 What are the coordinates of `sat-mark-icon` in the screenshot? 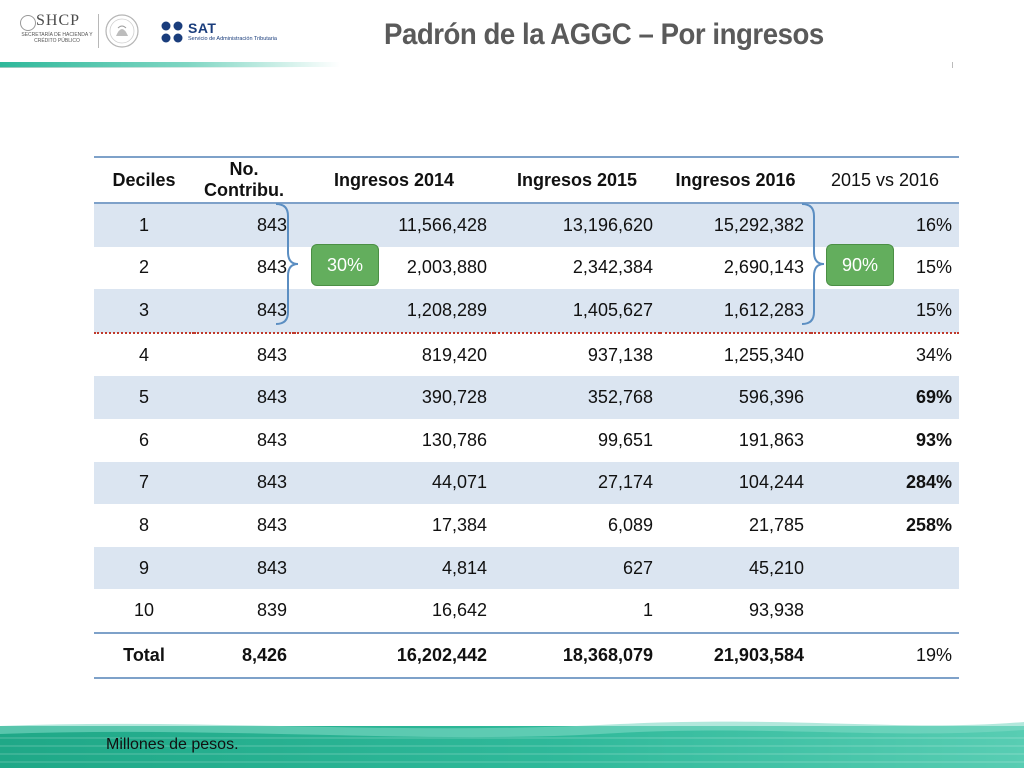 It's located at (172, 32).